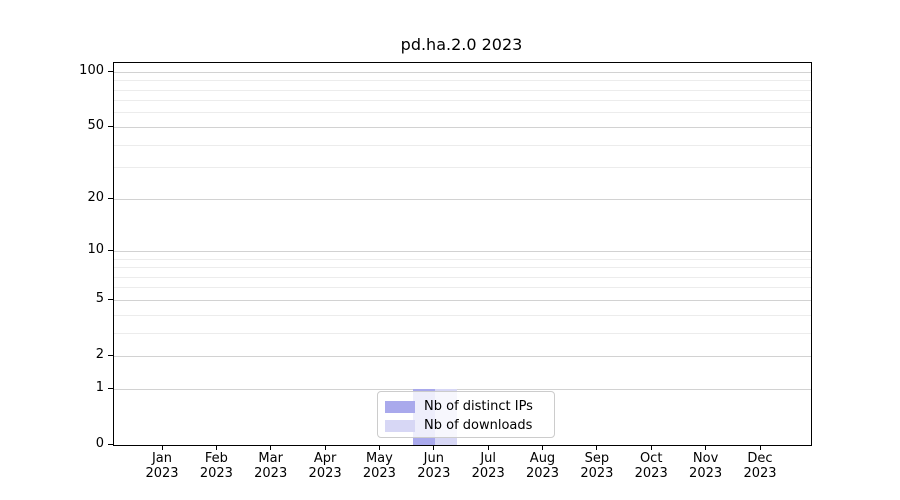 The image size is (900, 500). Describe the element at coordinates (478, 425) in the screenshot. I see `legend-label-downloads: Nb of downloads` at that location.